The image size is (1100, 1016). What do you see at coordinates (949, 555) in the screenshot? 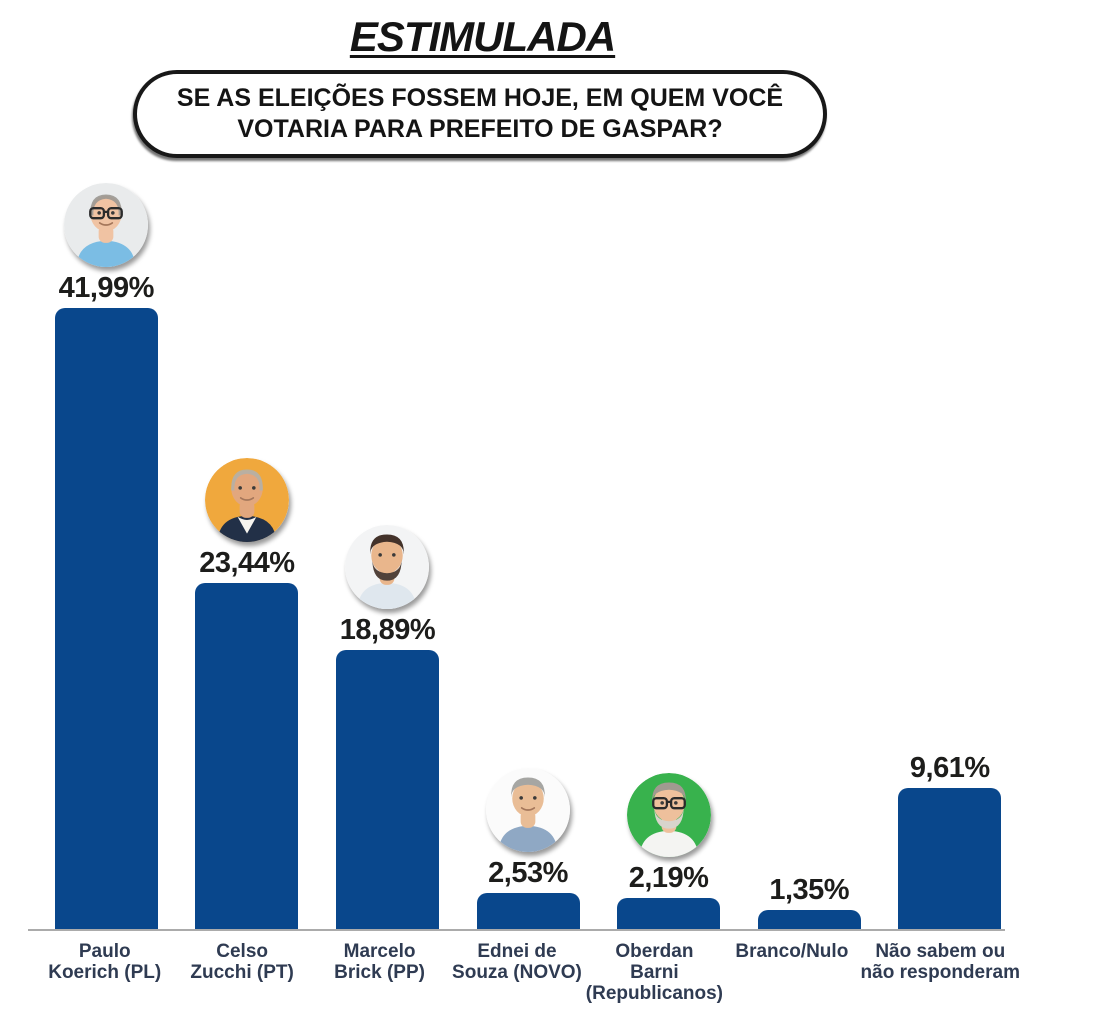
I see `bar-column: 9,61%` at bounding box center [949, 555].